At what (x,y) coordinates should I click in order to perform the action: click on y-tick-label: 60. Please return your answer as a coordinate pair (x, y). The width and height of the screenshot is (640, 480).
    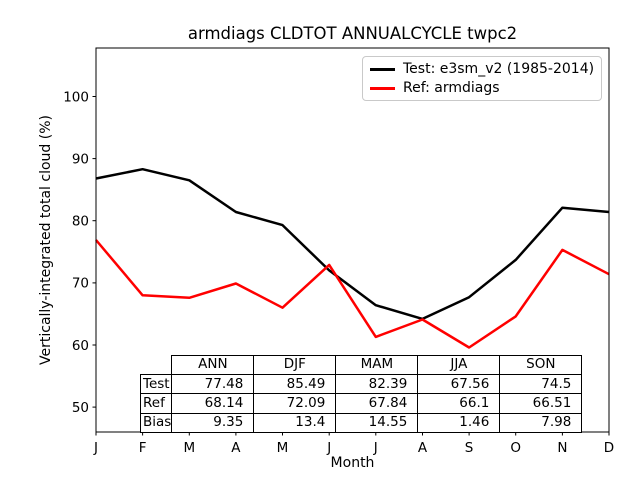
    Looking at the image, I should click on (80, 346).